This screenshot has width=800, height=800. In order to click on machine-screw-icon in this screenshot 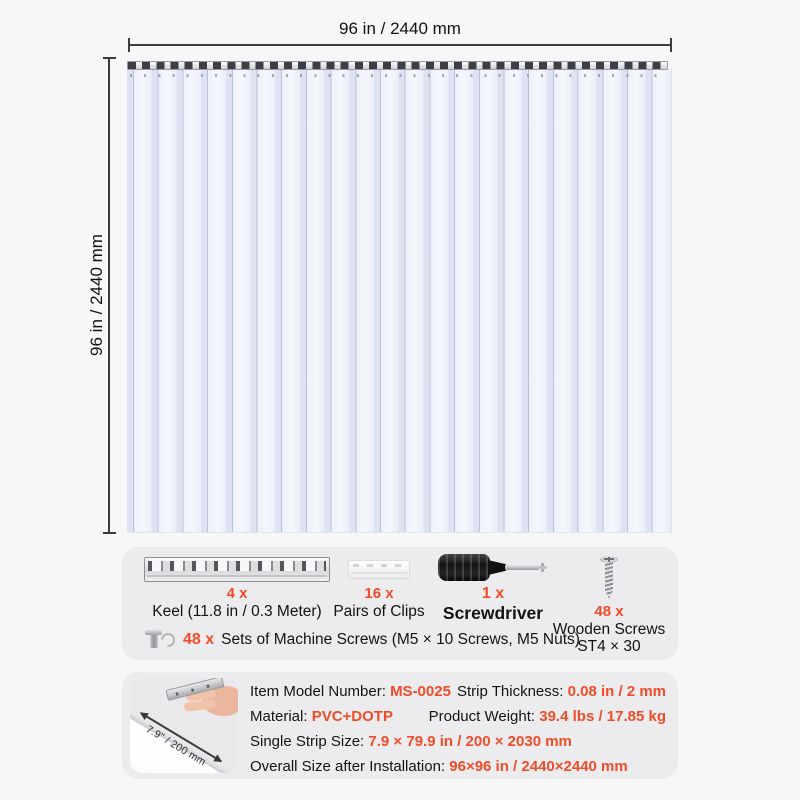, I will do `click(161, 640)`.